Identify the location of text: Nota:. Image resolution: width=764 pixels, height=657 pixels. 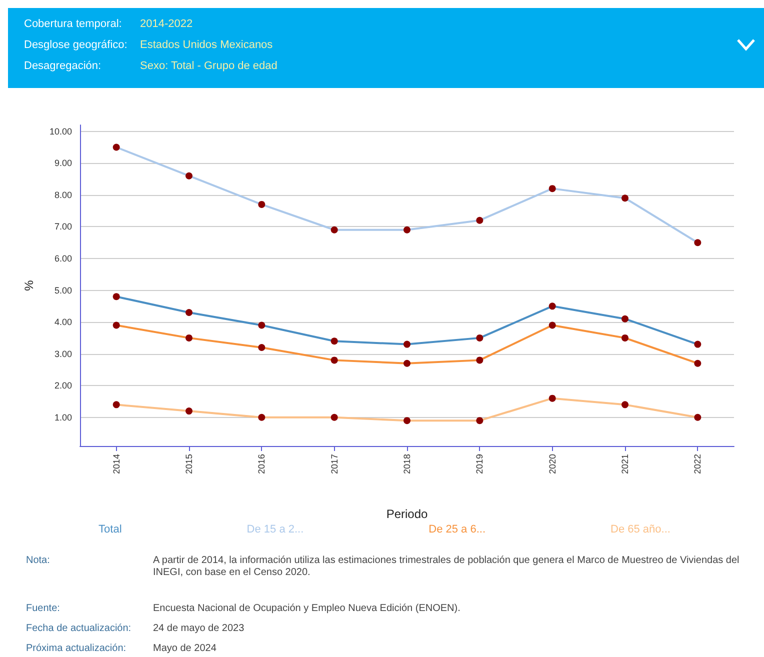
(38, 560).